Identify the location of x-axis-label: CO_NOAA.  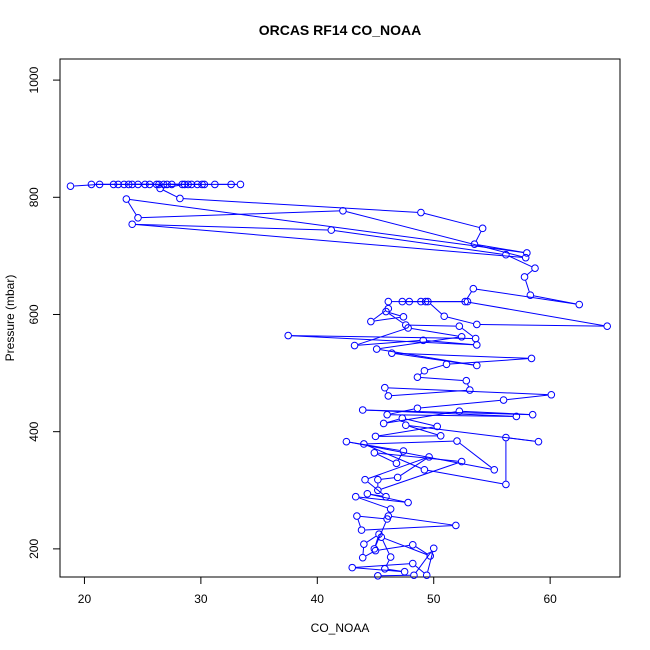
(340, 628).